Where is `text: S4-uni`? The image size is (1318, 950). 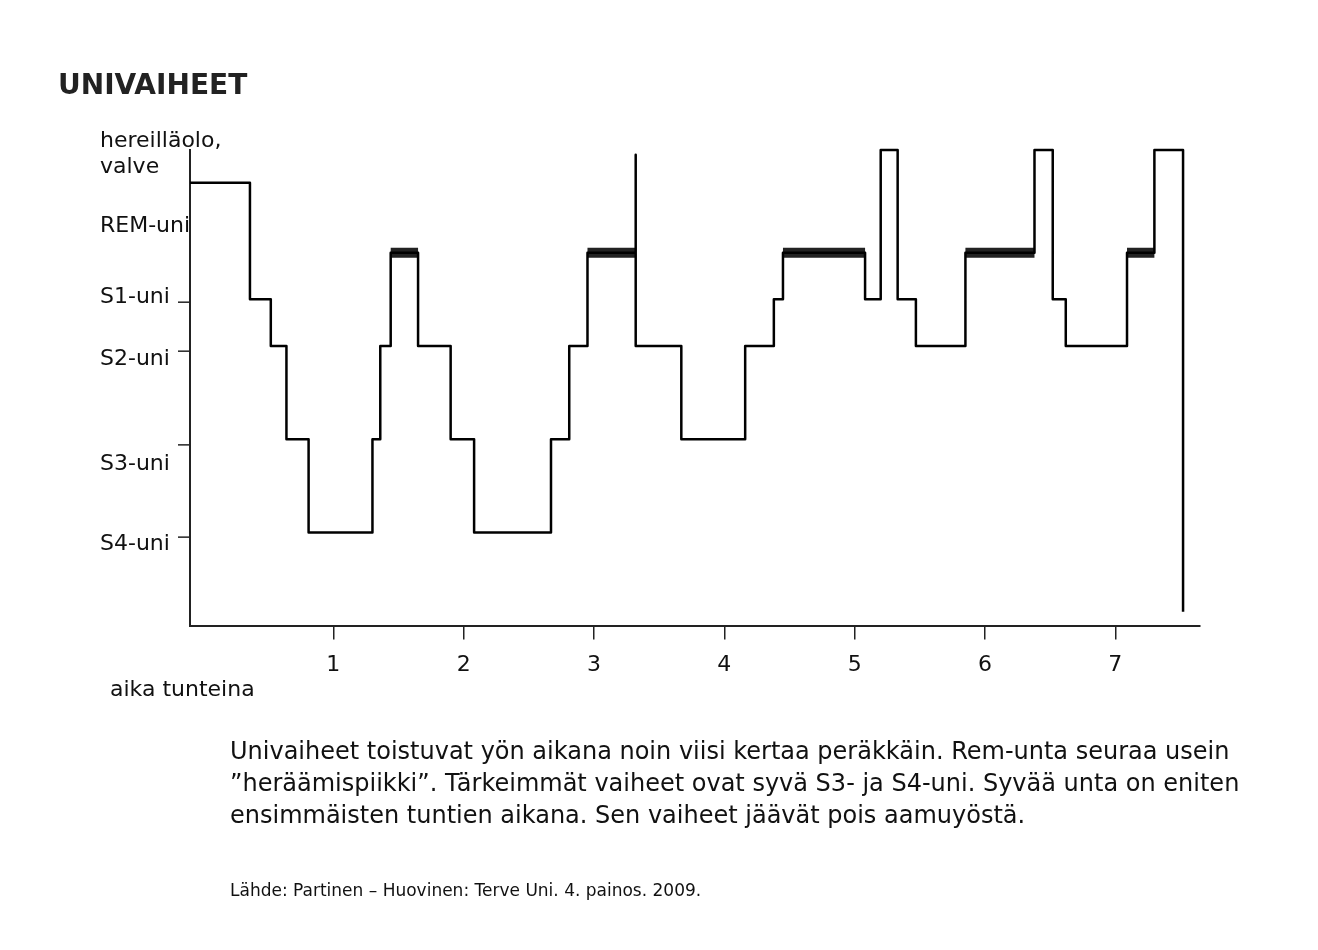
text: S4-uni is located at coordinates (135, 543).